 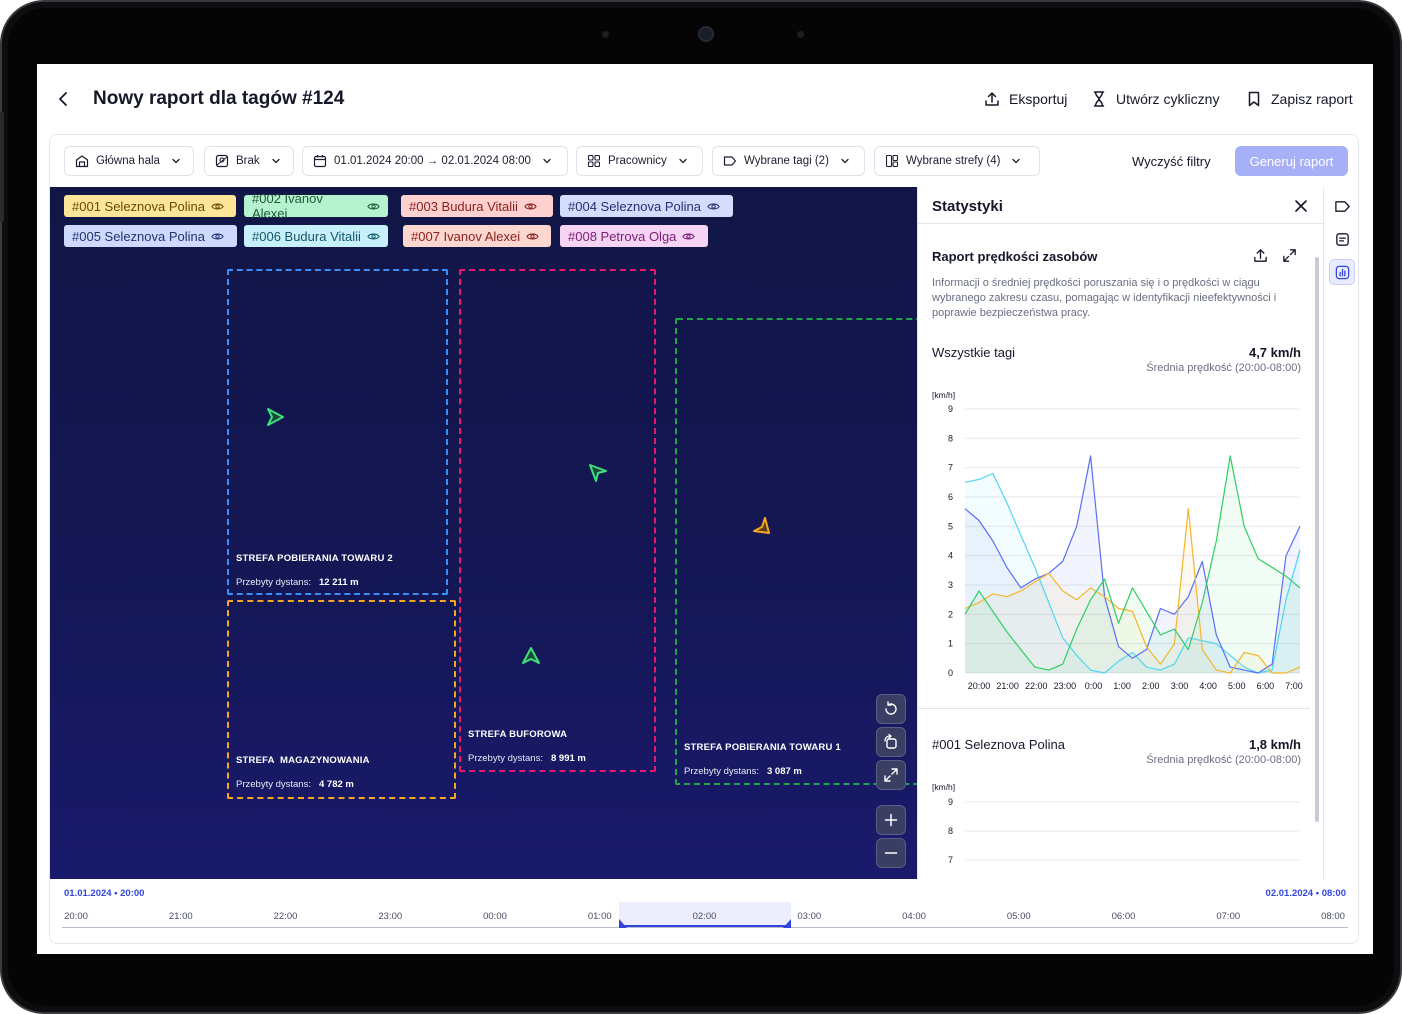 I want to click on tags-select-value: Wybrane tagi (2), so click(x=786, y=161).